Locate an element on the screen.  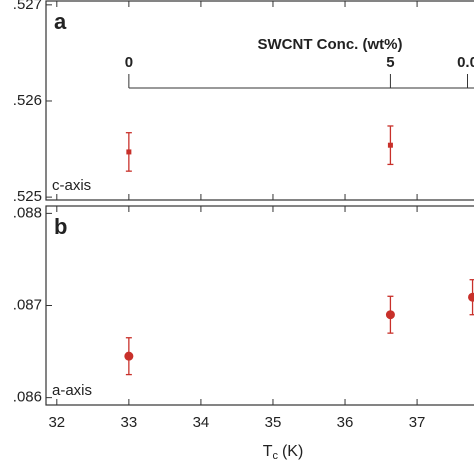
panel-label: a is located at coordinates (60, 21).